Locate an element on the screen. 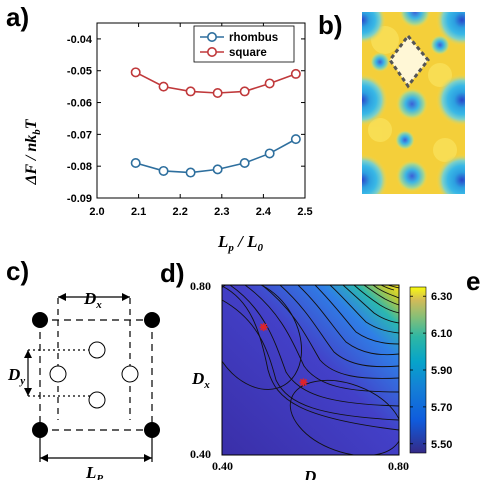 This screenshot has width=480, height=480. colorbar-tick: 6.30 is located at coordinates (441, 297).